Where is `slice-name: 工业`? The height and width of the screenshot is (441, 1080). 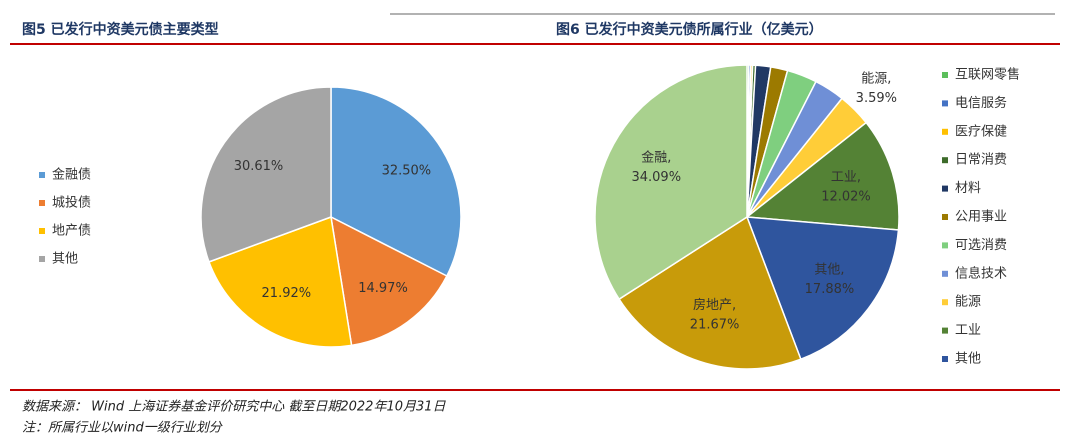 slice-name: 工业 is located at coordinates (844, 177).